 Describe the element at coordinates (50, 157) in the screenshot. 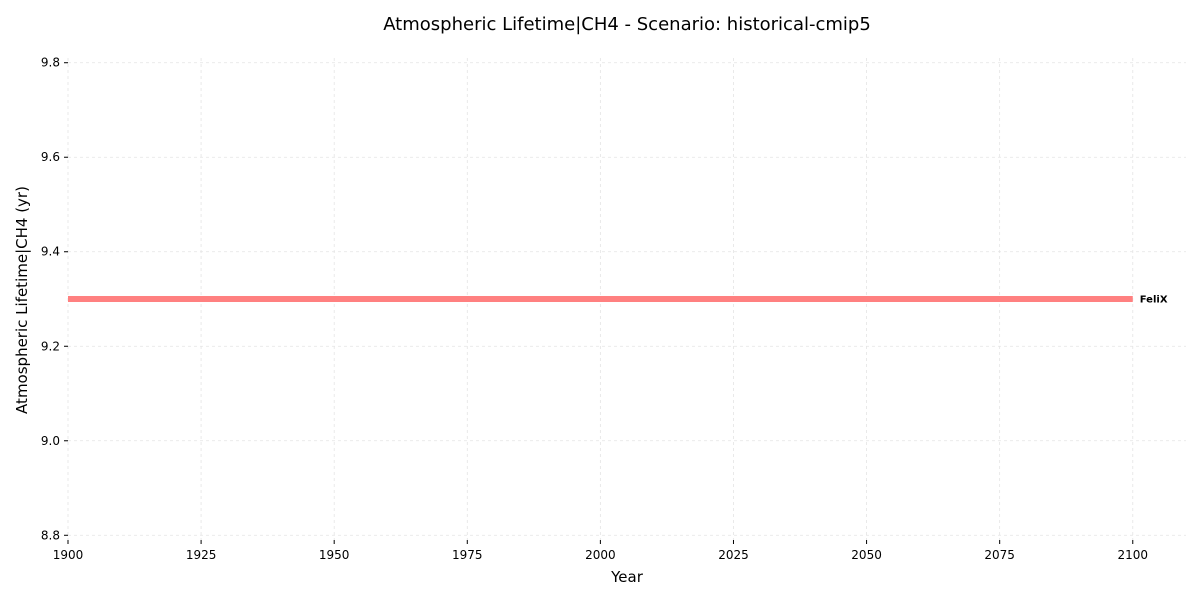

I see `y-tick-label: 9.6` at that location.